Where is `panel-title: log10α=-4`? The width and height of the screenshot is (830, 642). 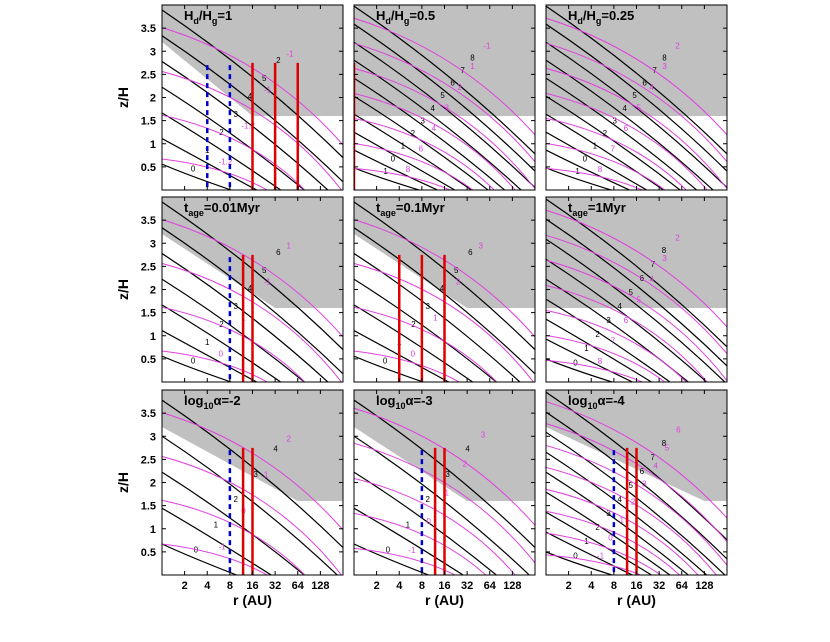
panel-title: log10α=-4 is located at coordinates (596, 402).